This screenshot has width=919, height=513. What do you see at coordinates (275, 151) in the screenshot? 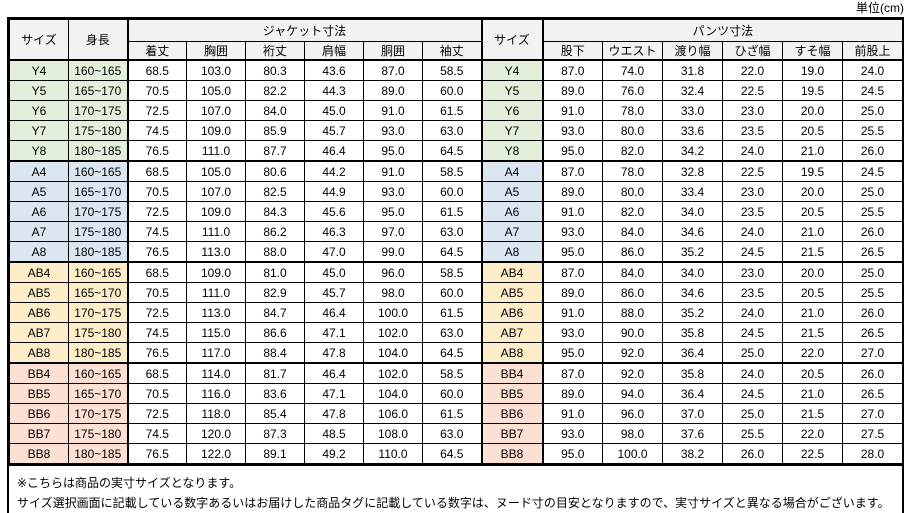
I see `jacket-value-cell: 87.7` at bounding box center [275, 151].